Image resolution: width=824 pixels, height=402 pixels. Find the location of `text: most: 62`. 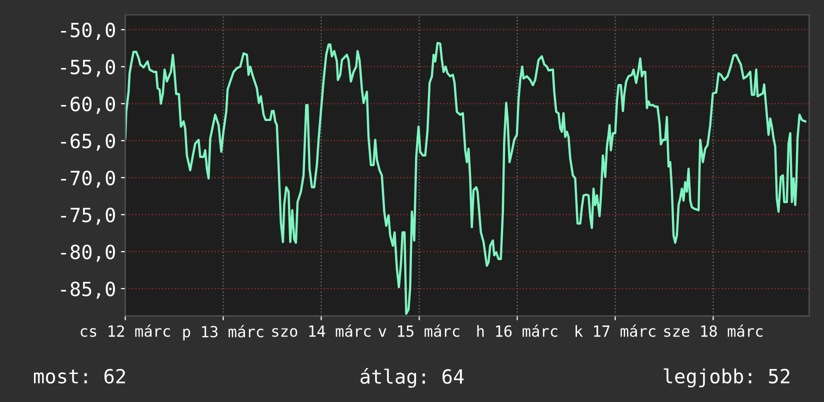

text: most: 62 is located at coordinates (79, 376).